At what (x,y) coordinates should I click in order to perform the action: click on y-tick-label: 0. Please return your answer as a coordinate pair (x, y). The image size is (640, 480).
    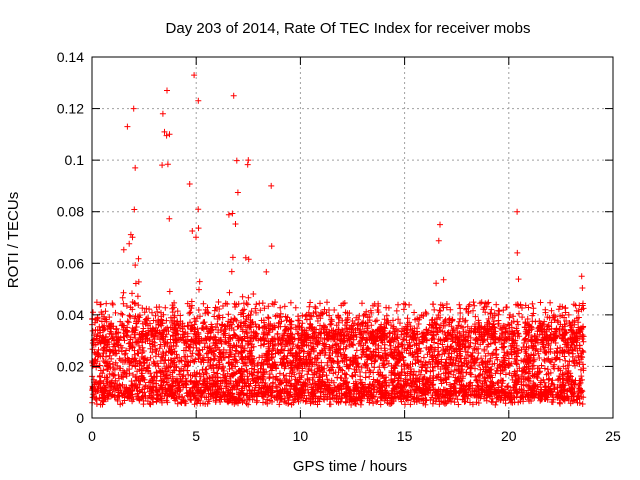
    Looking at the image, I should click on (80, 418).